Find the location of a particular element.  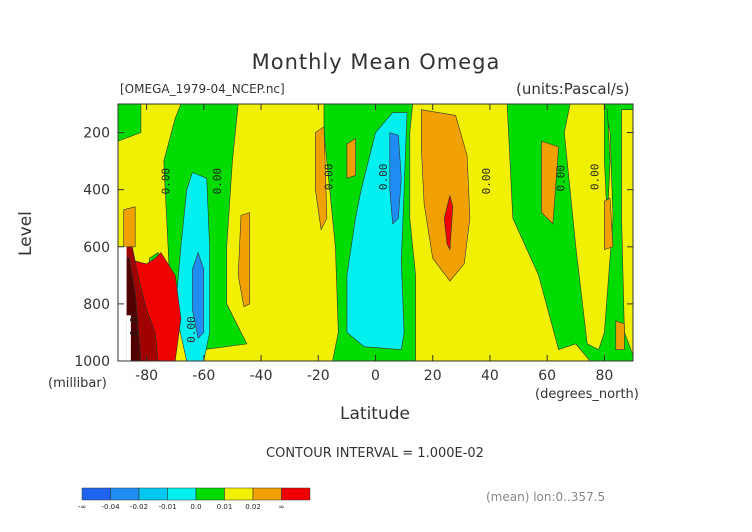

legend-label: 0.02 is located at coordinates (253, 507).